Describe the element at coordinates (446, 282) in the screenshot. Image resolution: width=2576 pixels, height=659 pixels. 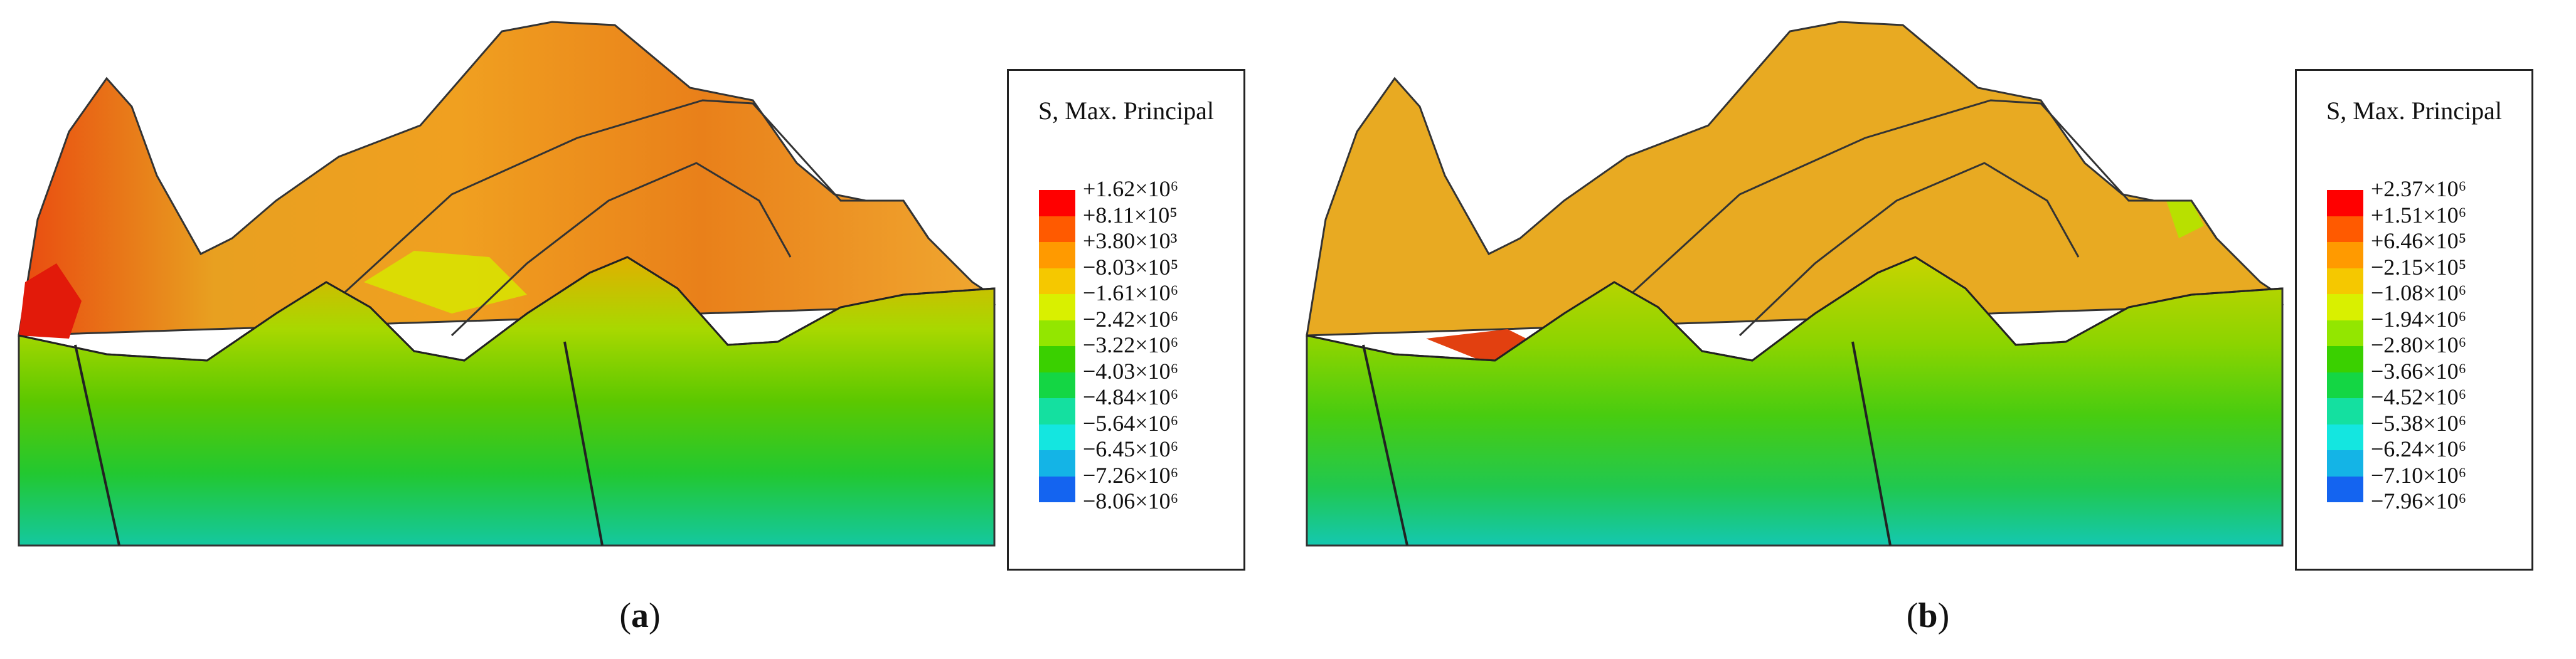
I see `low-stress-zone-a` at that location.